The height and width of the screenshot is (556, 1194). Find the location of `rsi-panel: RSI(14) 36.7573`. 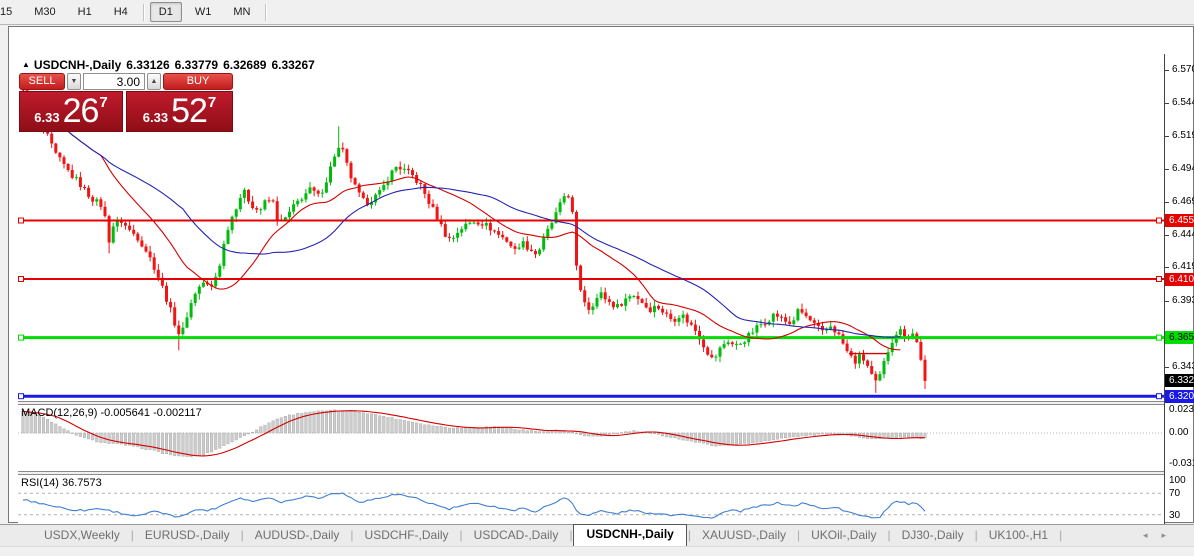

rsi-panel: RSI(14) 36.7573 is located at coordinates (591, 503).